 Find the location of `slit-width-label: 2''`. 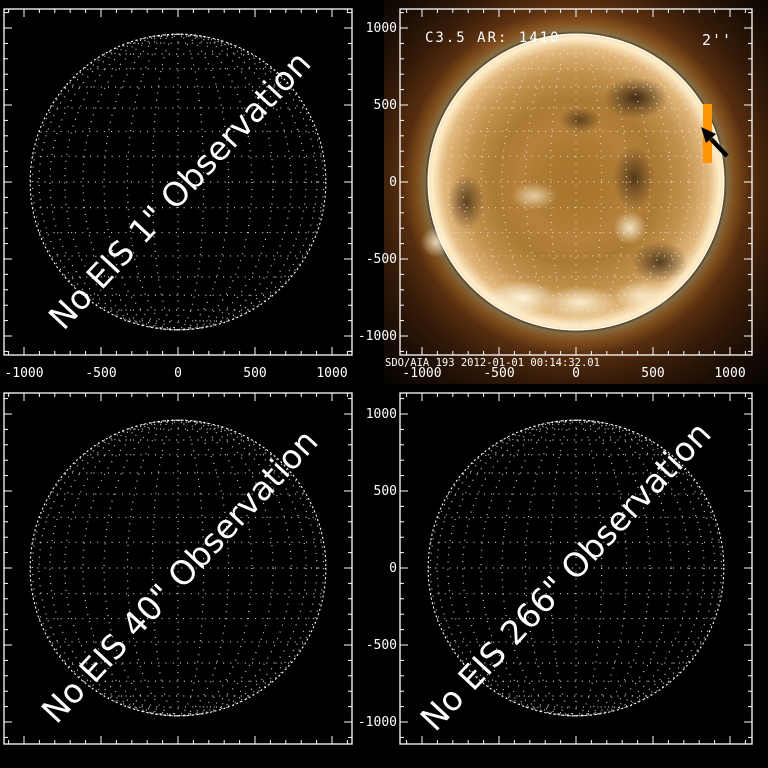

slit-width-label: 2'' is located at coordinates (717, 40).